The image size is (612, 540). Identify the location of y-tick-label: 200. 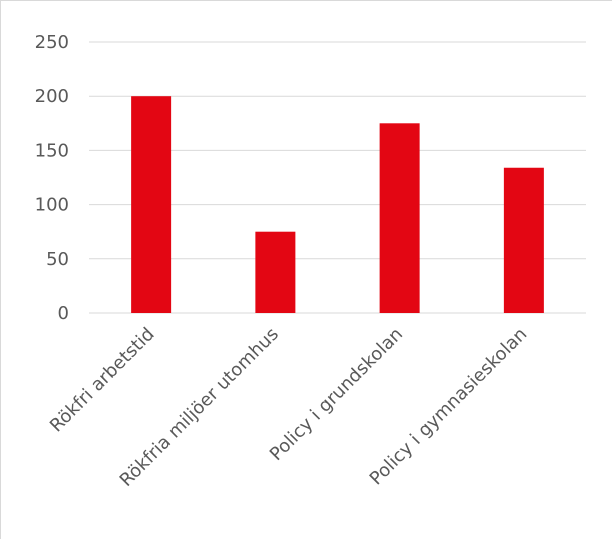
(52, 96).